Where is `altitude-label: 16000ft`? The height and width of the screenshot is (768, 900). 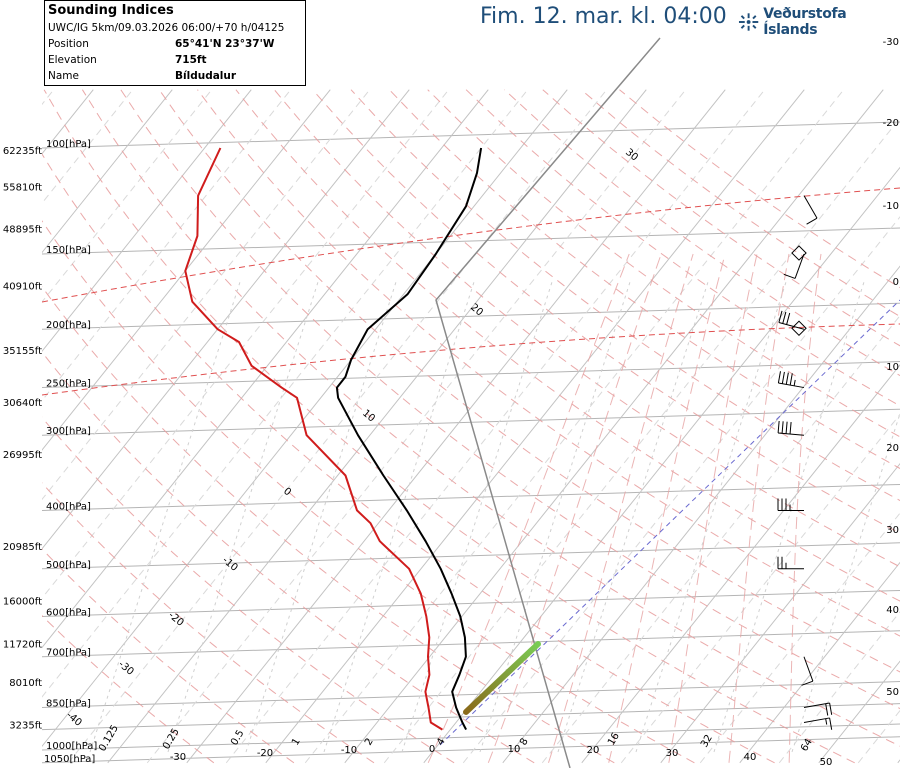 altitude-label: 16000ft is located at coordinates (22, 601).